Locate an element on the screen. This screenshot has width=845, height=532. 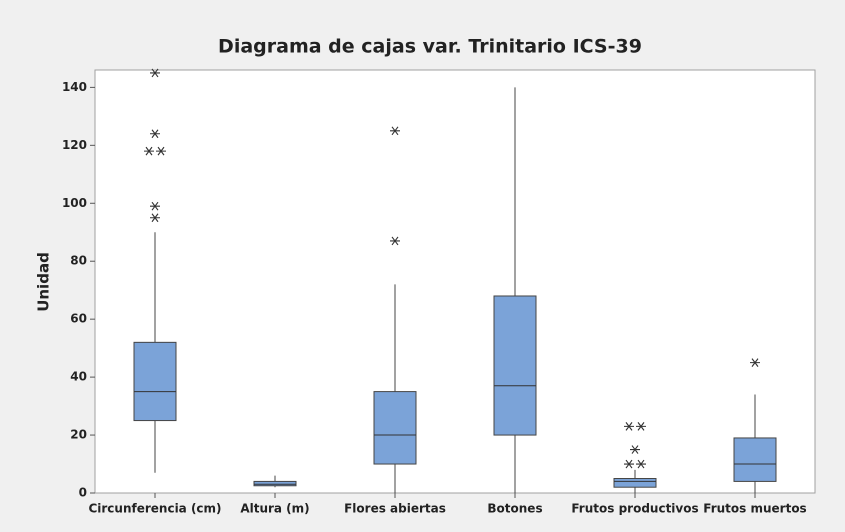
y-tick-label: 20 is located at coordinates (78, 435).